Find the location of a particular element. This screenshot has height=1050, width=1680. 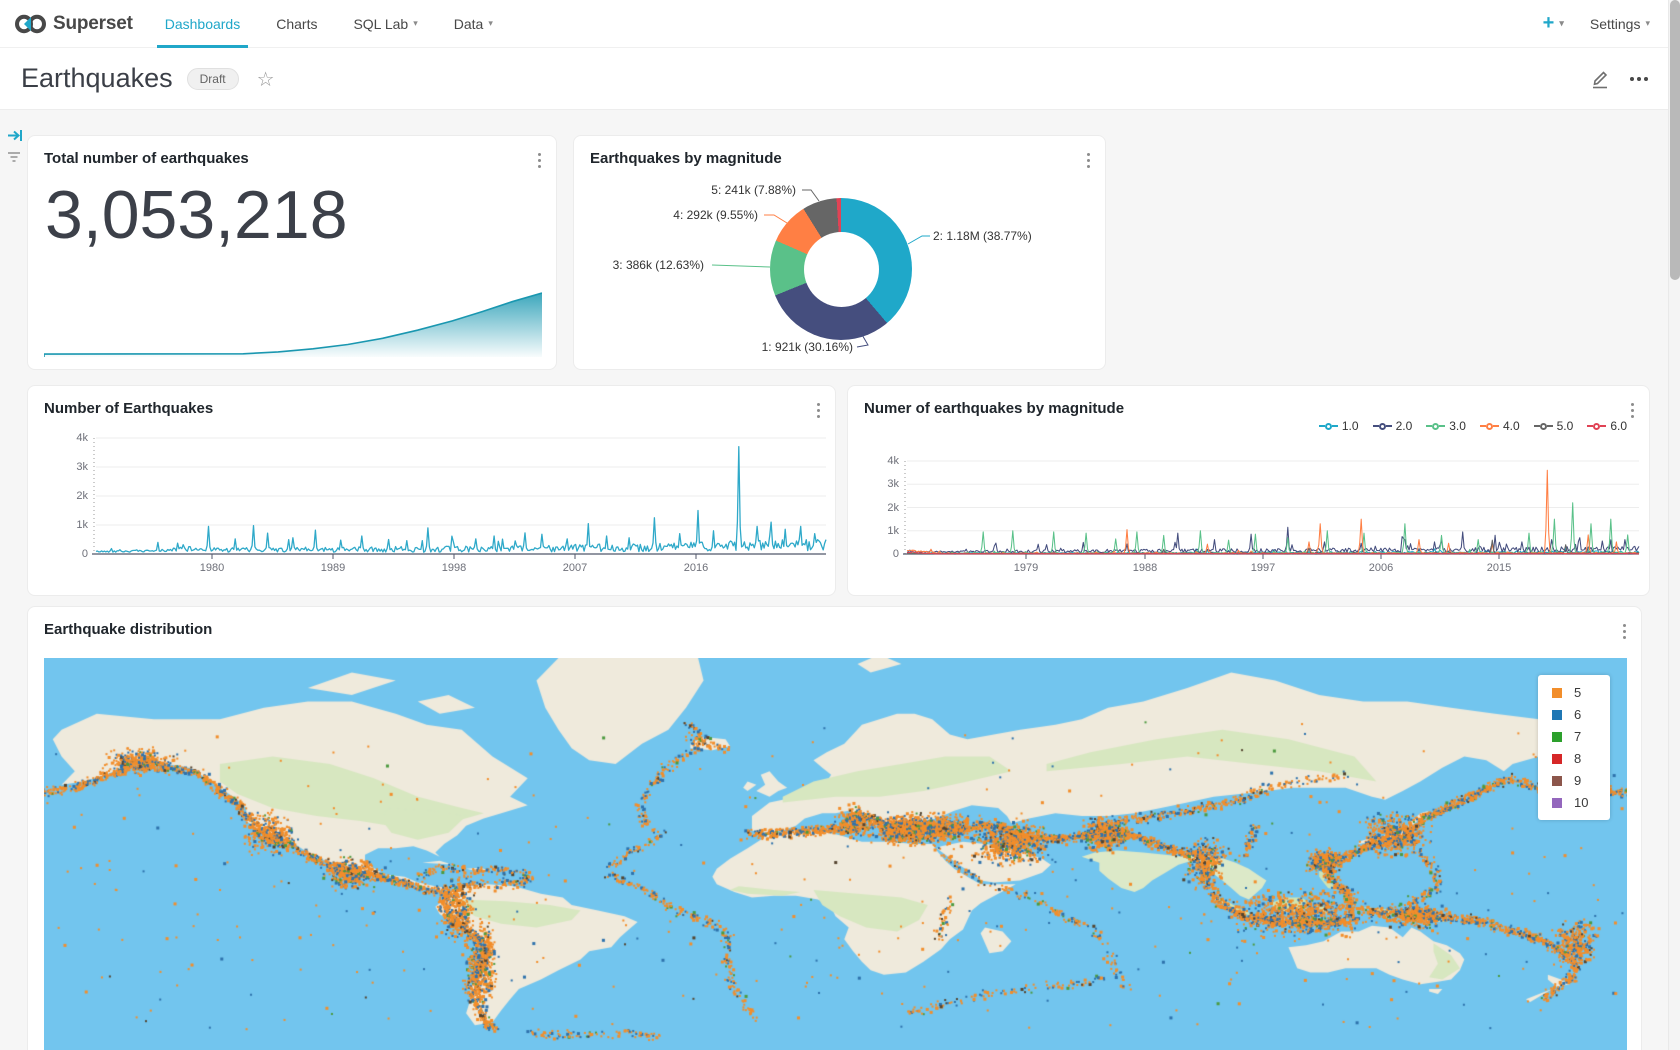

card-total-number-of-earthquakes: Total number of earthquakes 3,053,218 is located at coordinates (292, 252).